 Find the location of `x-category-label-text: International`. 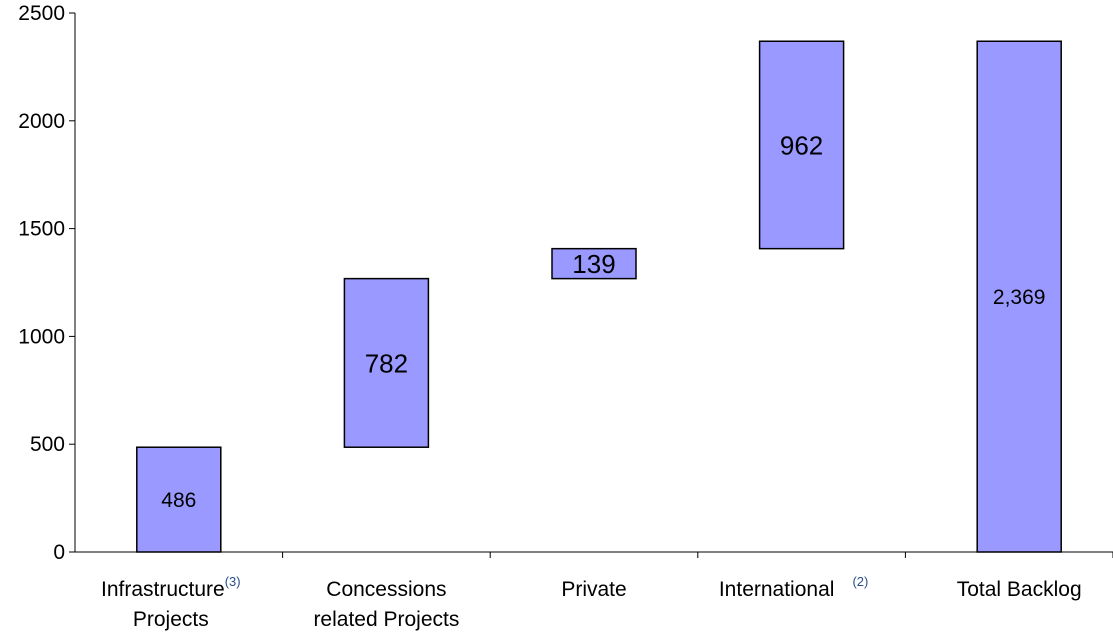

x-category-label-text: International is located at coordinates (777, 589).